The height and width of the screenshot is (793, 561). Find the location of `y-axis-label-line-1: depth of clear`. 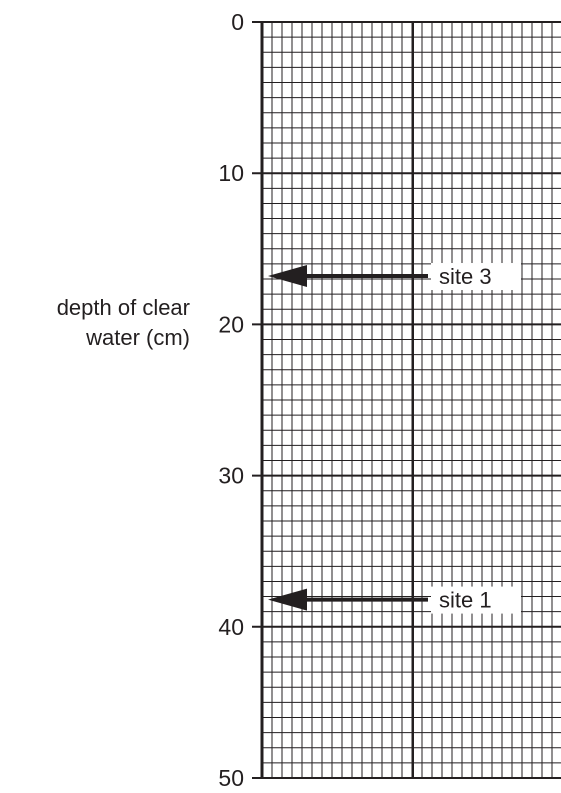

y-axis-label-line-1: depth of clear is located at coordinates (123, 307).